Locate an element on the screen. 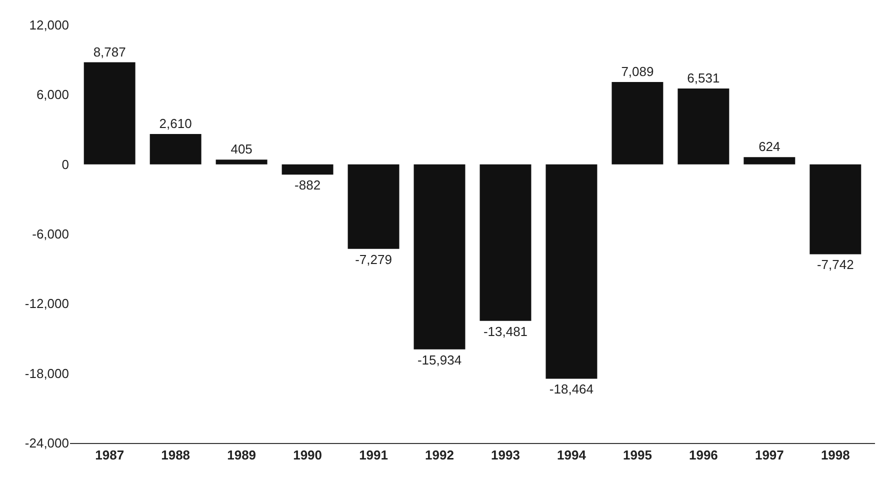  x-tick-label: 1993 is located at coordinates (505, 455).